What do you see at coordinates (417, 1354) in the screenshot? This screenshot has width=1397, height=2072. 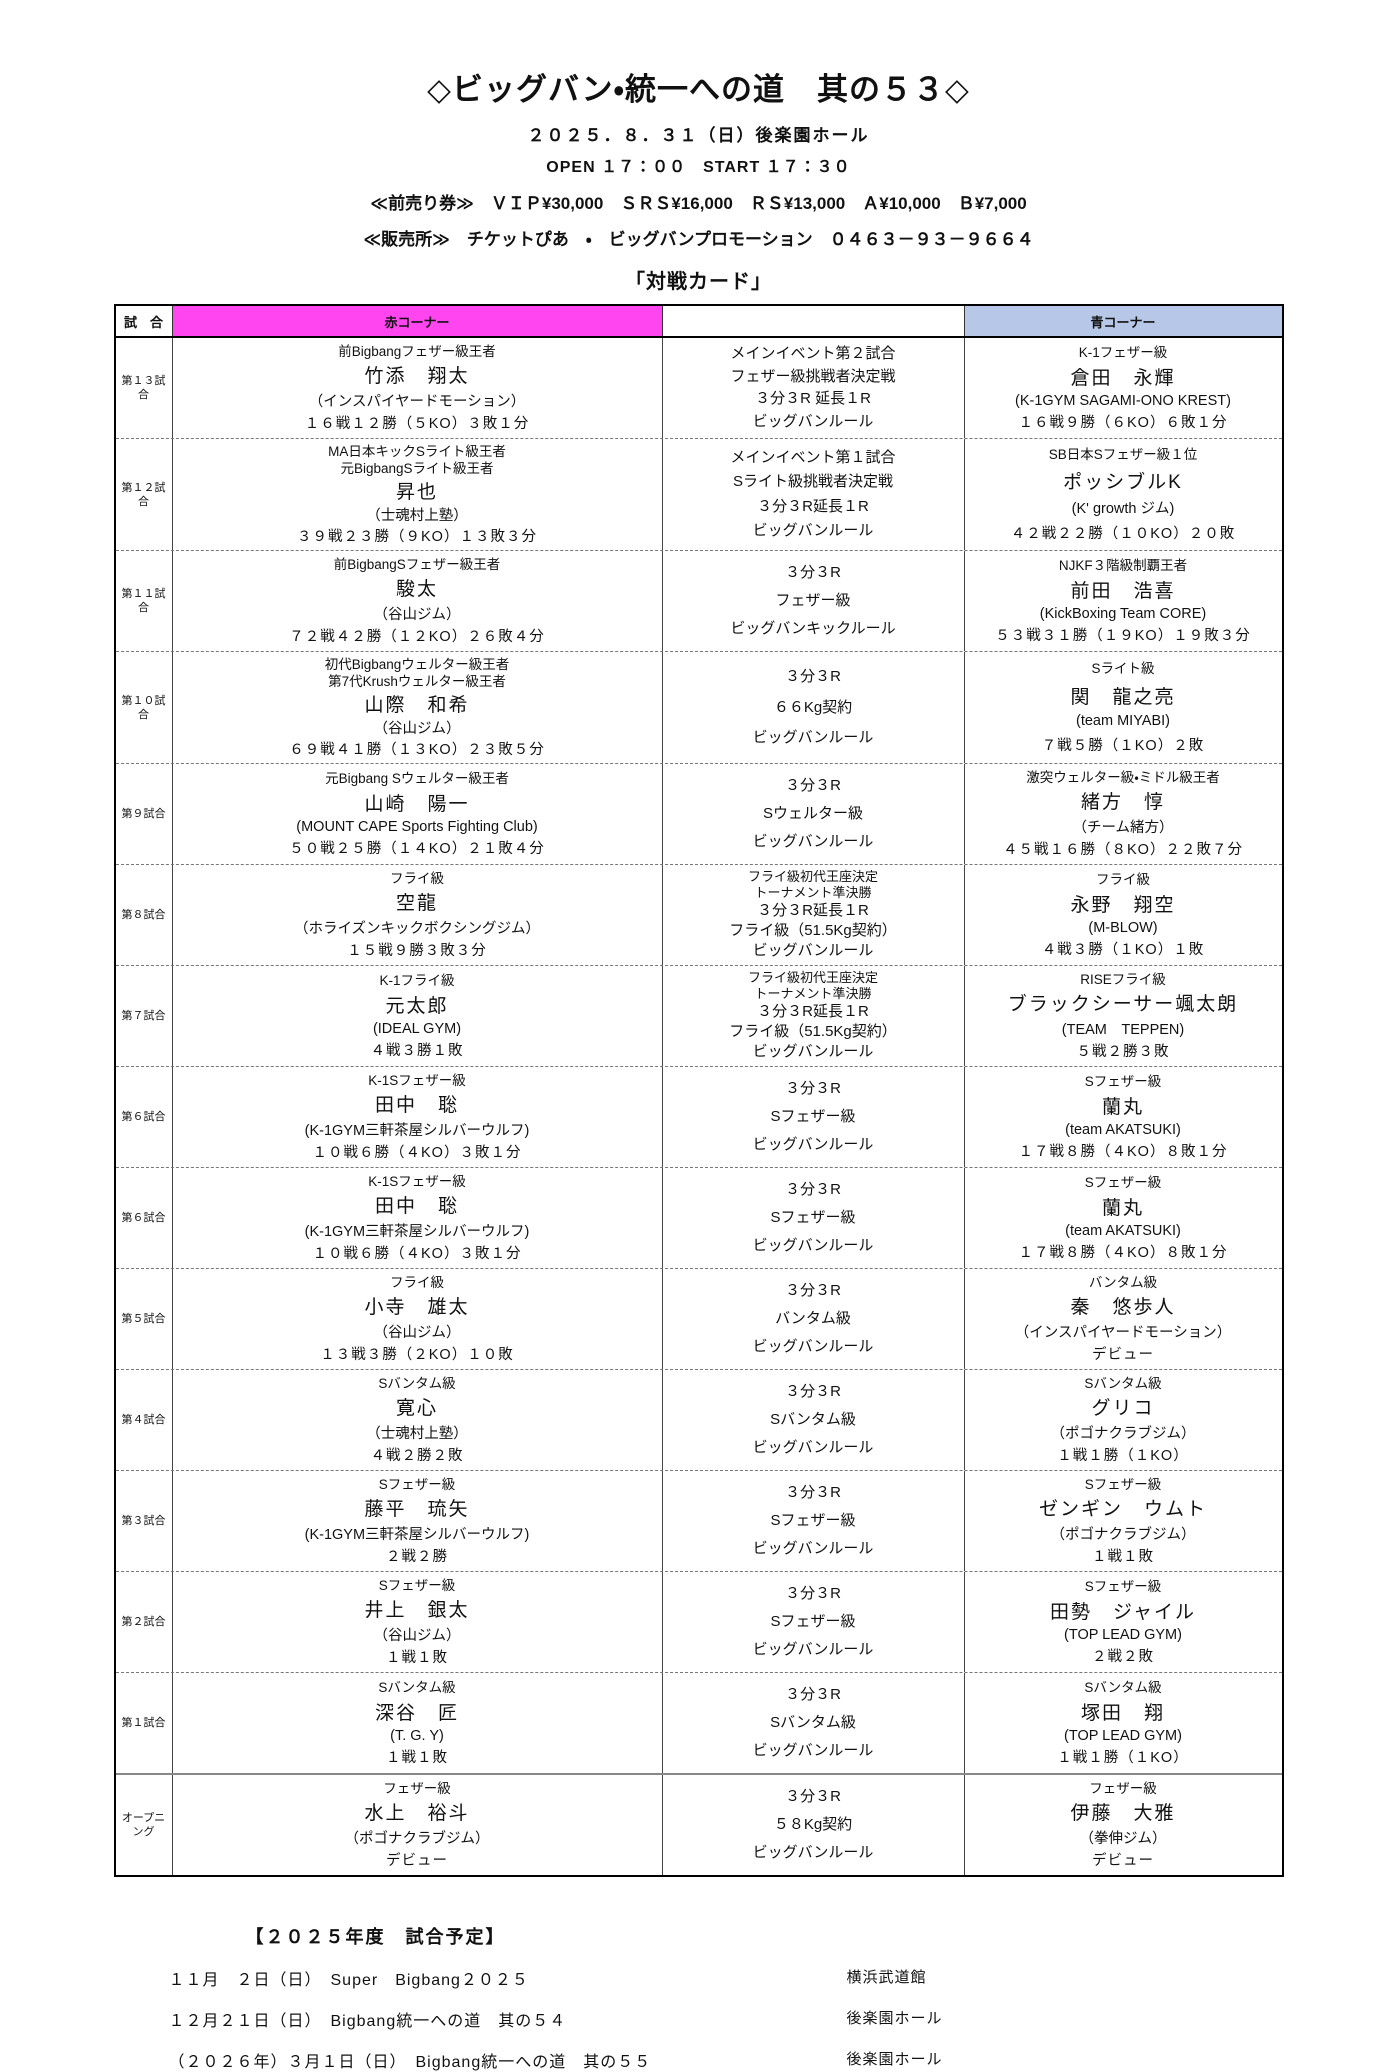 I see `fight-record: １３戦３勝（２KO）１０敗` at bounding box center [417, 1354].